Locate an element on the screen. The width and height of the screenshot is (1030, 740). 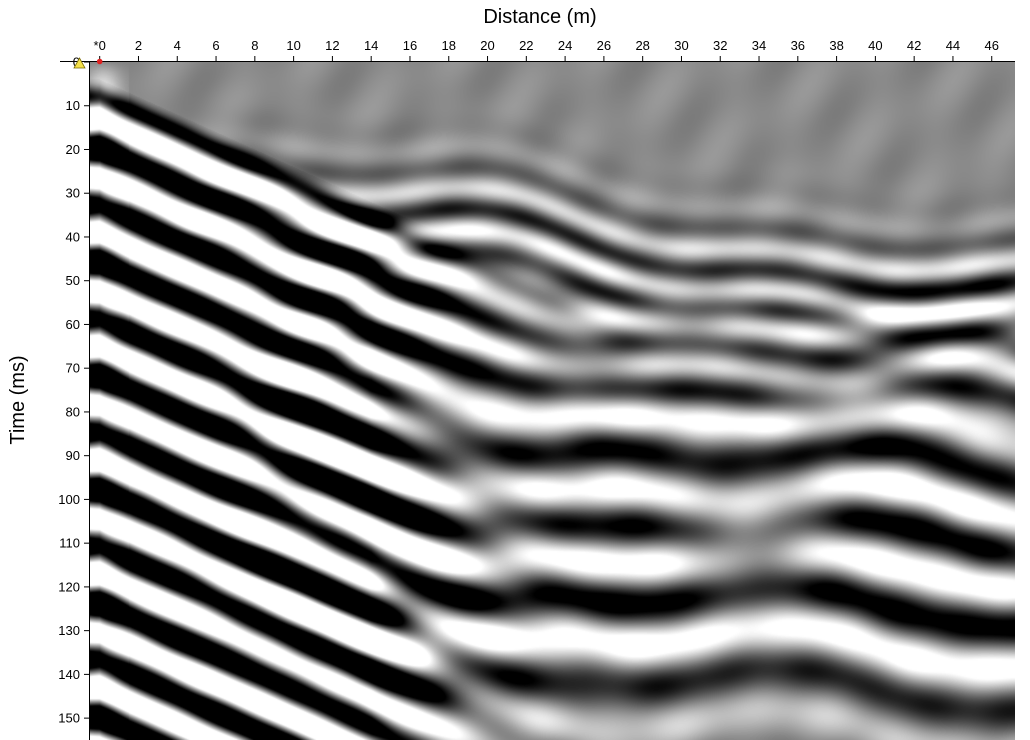
x-tick-label: 6 is located at coordinates (215, 45).